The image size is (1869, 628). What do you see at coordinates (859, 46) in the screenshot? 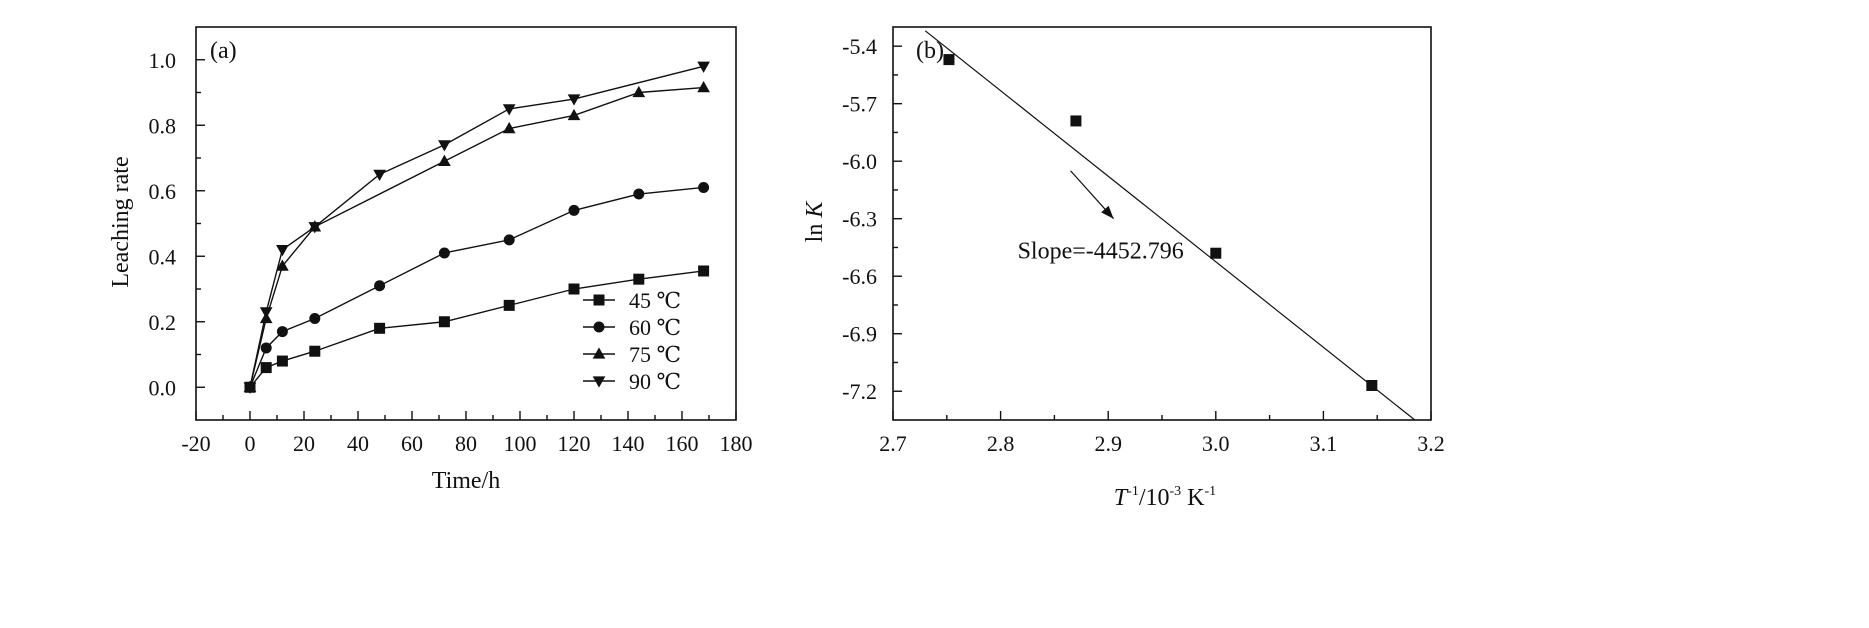
I see `y-tick-label: -5.4` at bounding box center [859, 46].